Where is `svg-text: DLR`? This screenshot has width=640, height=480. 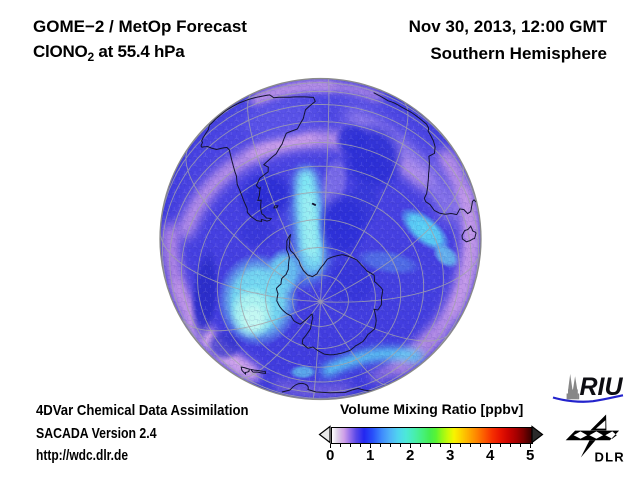 svg-text: DLR is located at coordinates (610, 457).